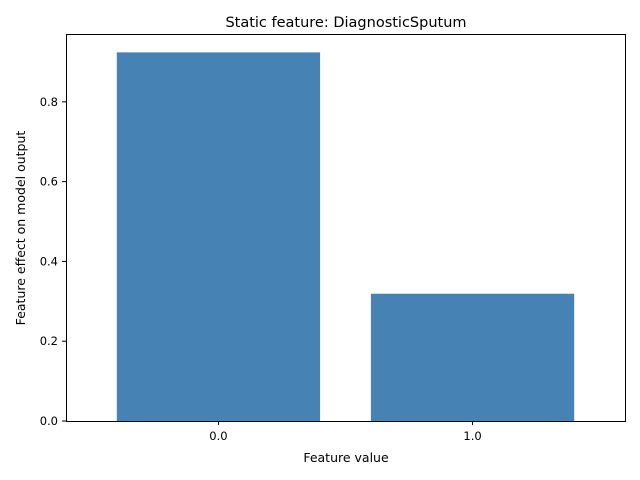 The width and height of the screenshot is (640, 480). Describe the element at coordinates (472, 357) in the screenshot. I see `bar-1.0` at that location.